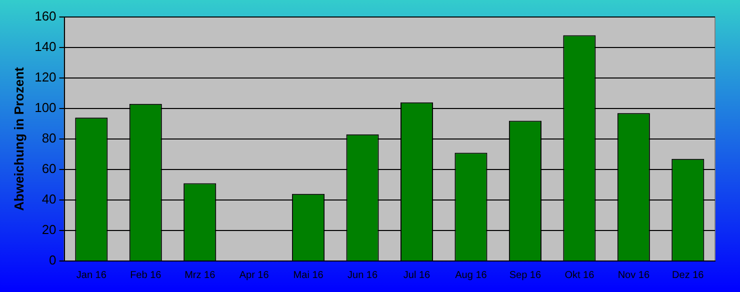 The height and width of the screenshot is (292, 740). What do you see at coordinates (49, 168) in the screenshot?
I see `y-tick-label: 60` at bounding box center [49, 168].